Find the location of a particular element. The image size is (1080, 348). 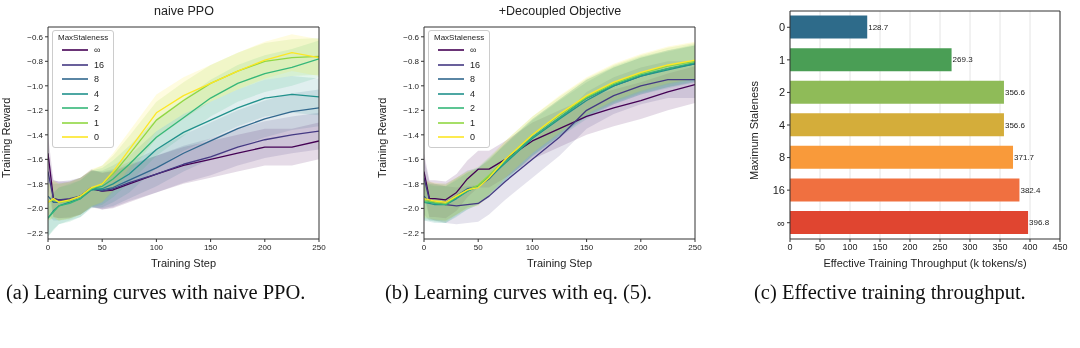

text: (a) Learning curves with naive PPO. is located at coordinates (156, 292).